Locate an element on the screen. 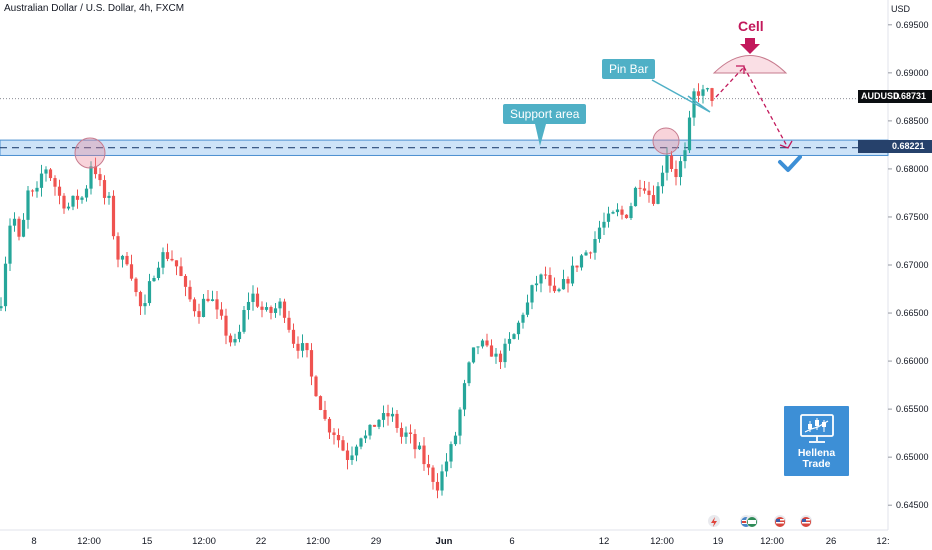 The height and width of the screenshot is (550, 932). y-tick-label: 0.65500 is located at coordinates (912, 409).